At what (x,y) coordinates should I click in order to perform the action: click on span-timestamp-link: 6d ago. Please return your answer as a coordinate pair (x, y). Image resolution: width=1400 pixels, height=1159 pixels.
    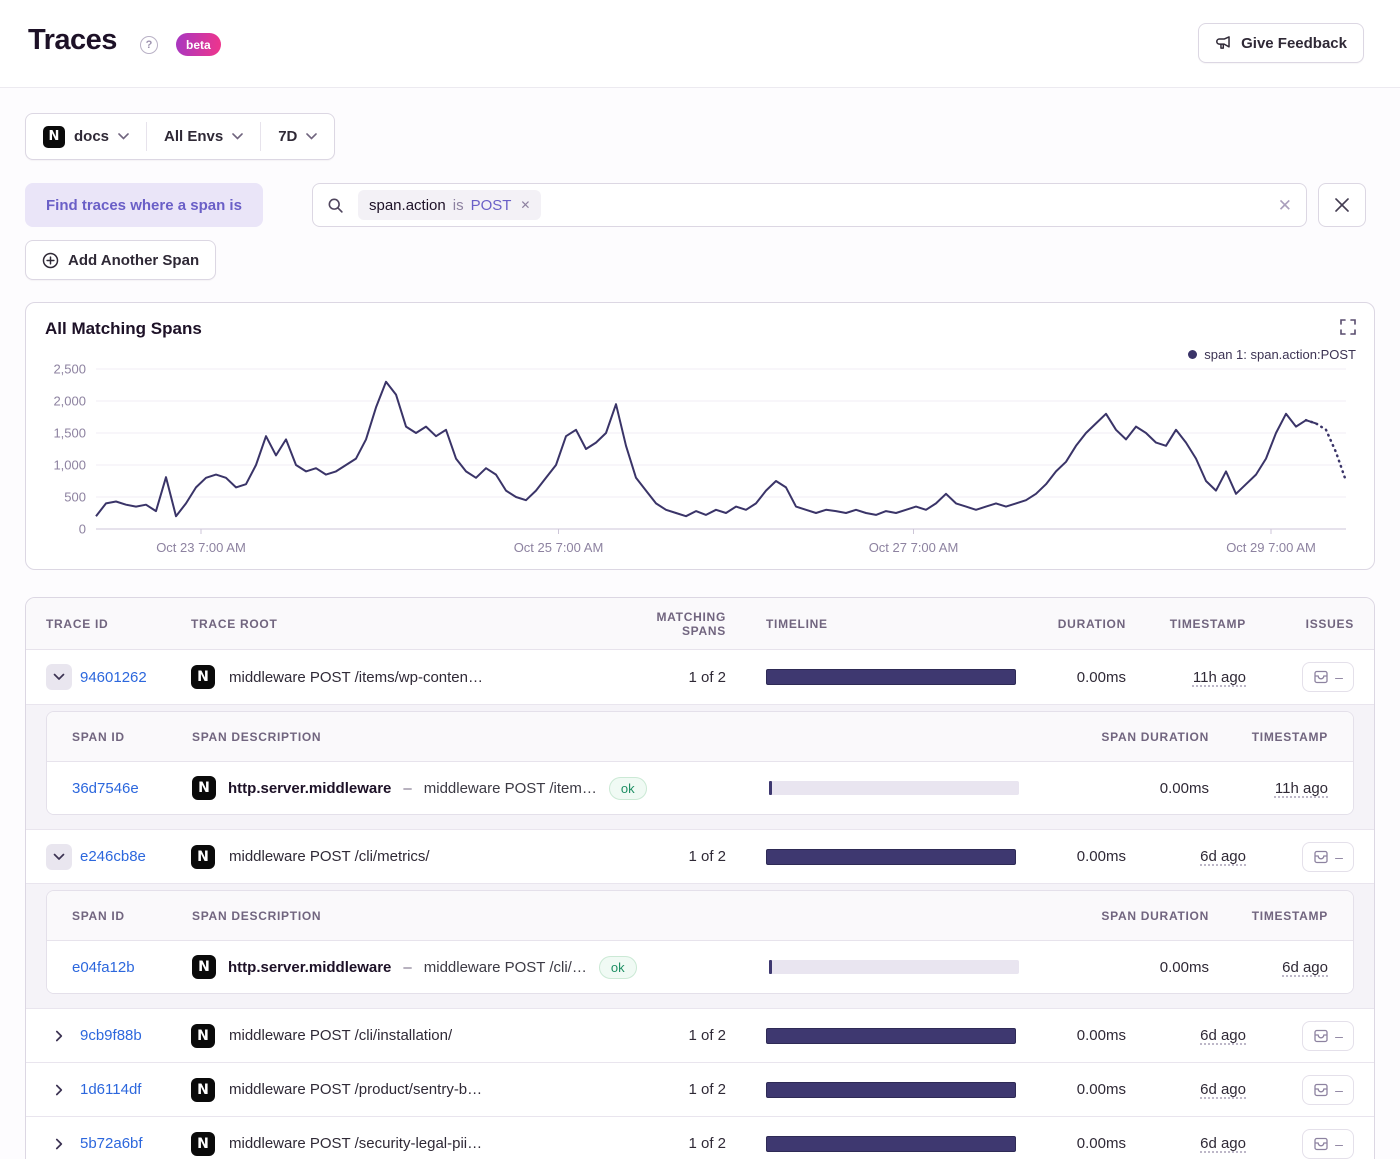
    Looking at the image, I should click on (1305, 967).